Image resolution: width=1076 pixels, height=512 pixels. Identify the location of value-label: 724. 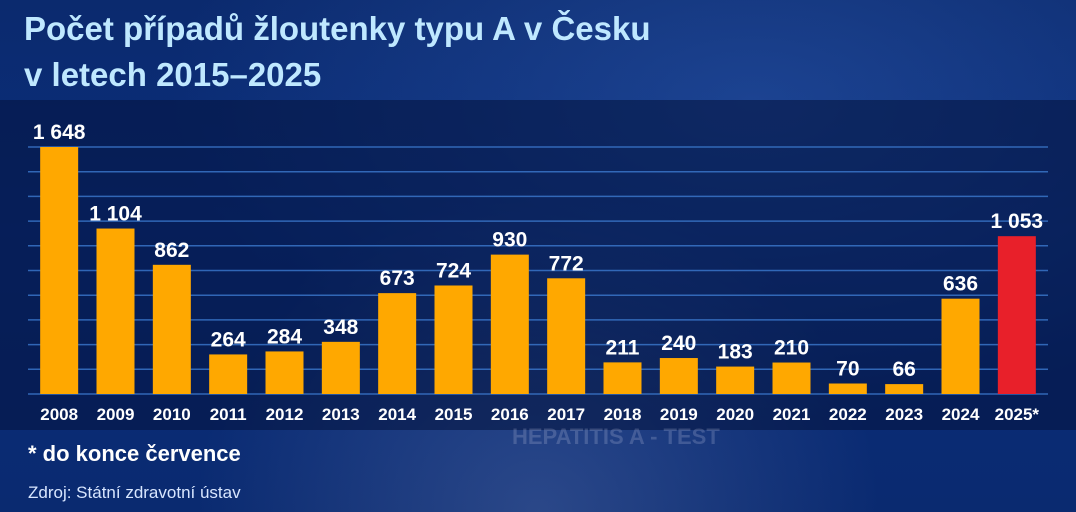
(453, 270).